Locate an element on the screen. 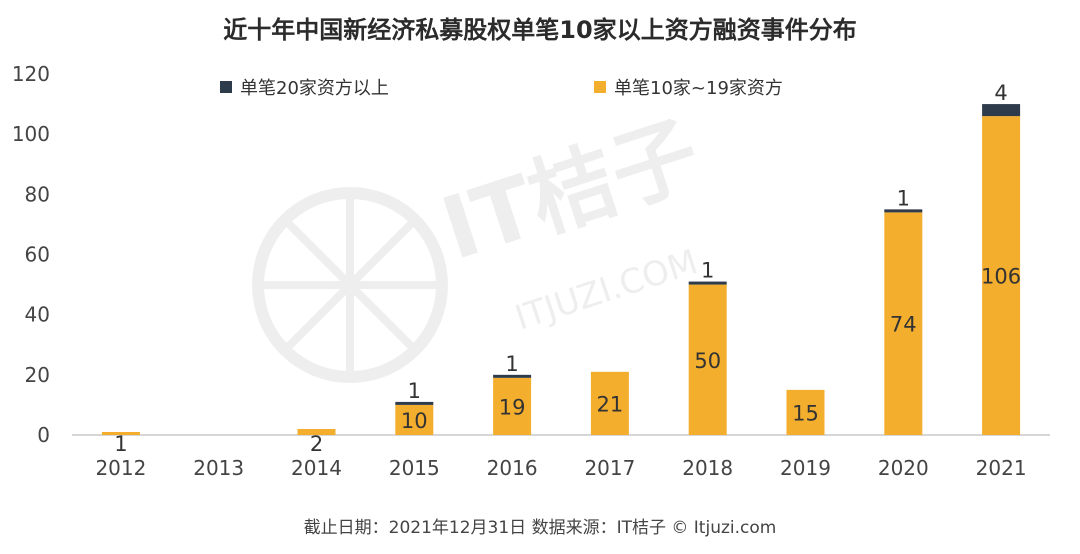  x-tick-label: 2018 is located at coordinates (707, 468).